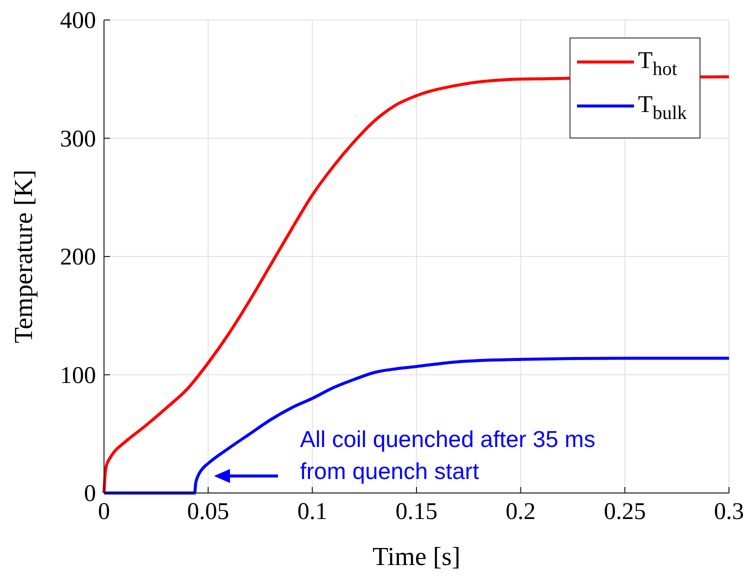 The width and height of the screenshot is (748, 578). What do you see at coordinates (416, 556) in the screenshot?
I see `x-axis-title: Time [s]` at bounding box center [416, 556].